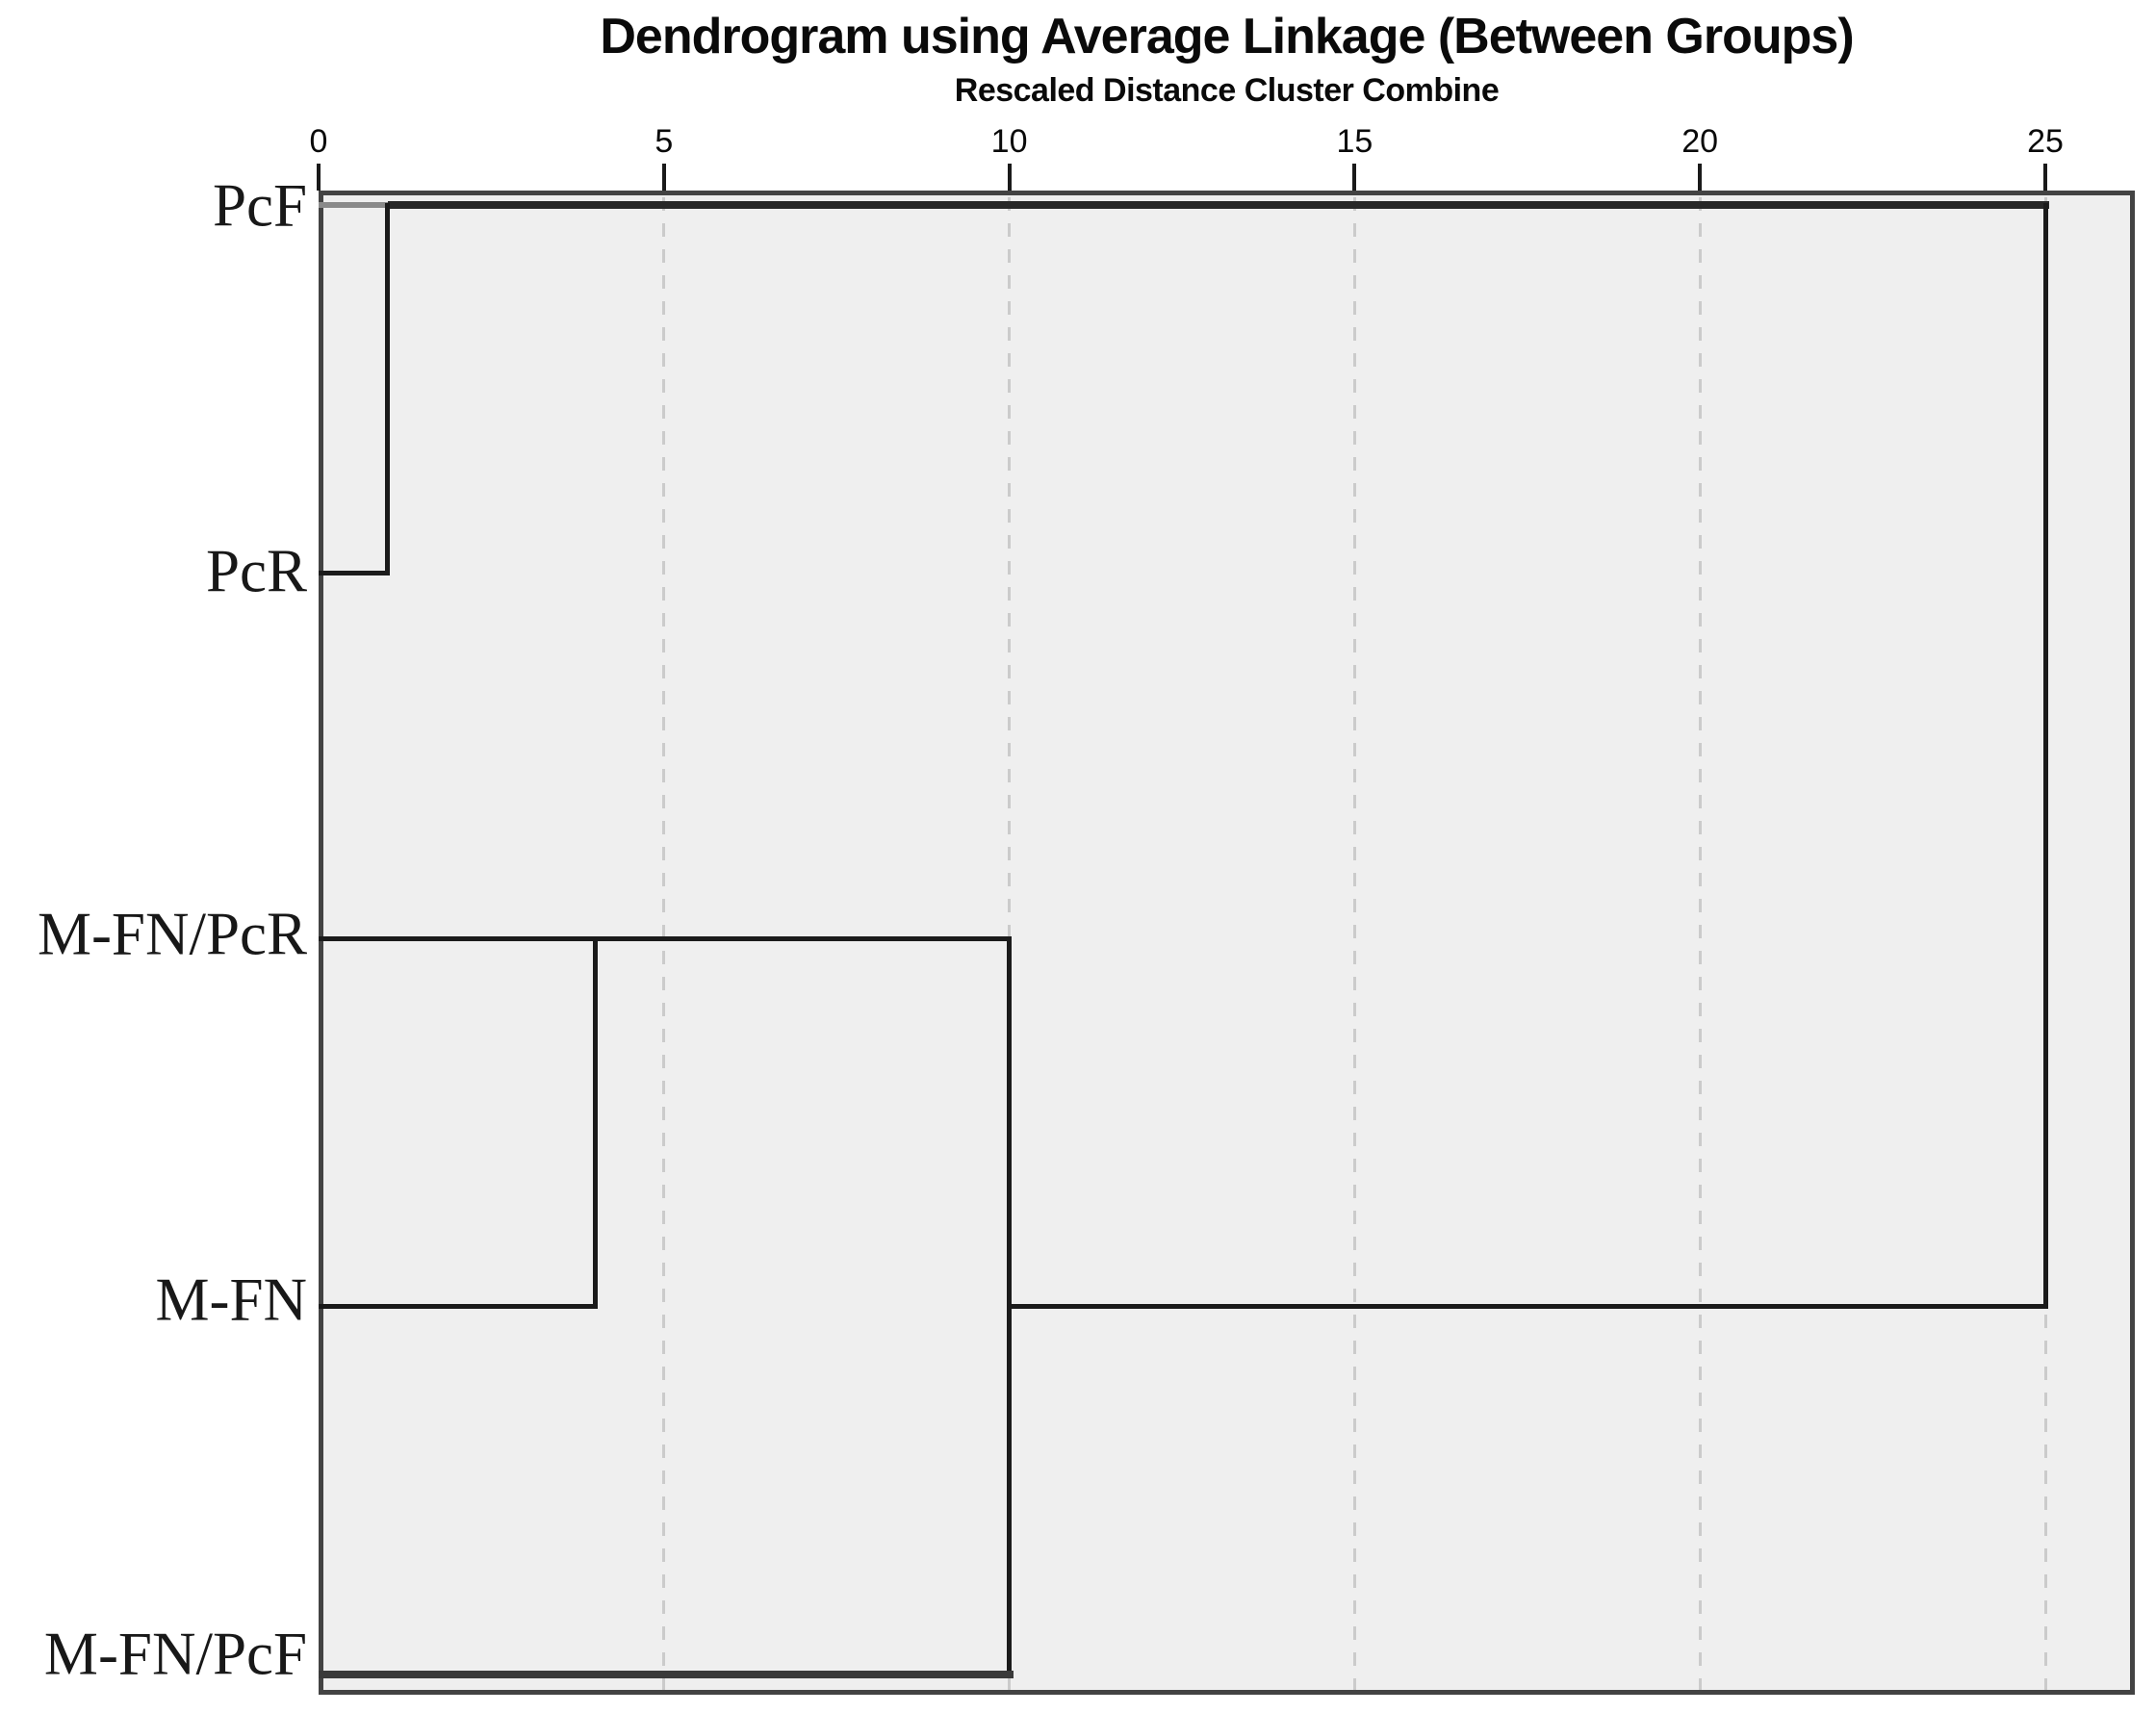  What do you see at coordinates (318, 142) in the screenshot?
I see `x-axis-tick-label-0: 0` at bounding box center [318, 142].